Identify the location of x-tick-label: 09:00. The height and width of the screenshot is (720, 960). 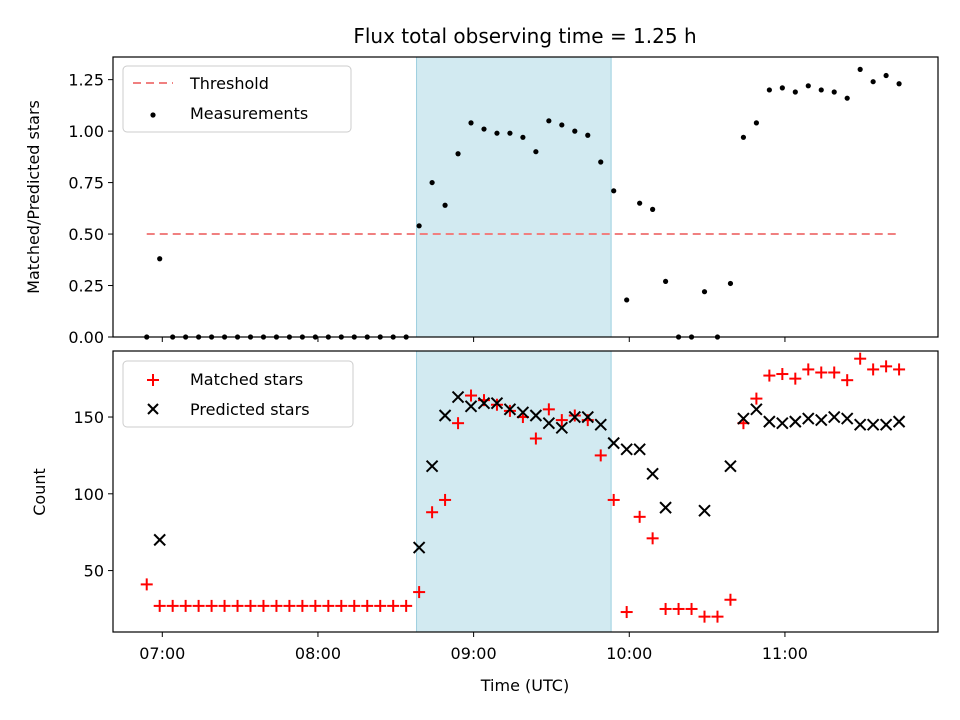
(474, 653).